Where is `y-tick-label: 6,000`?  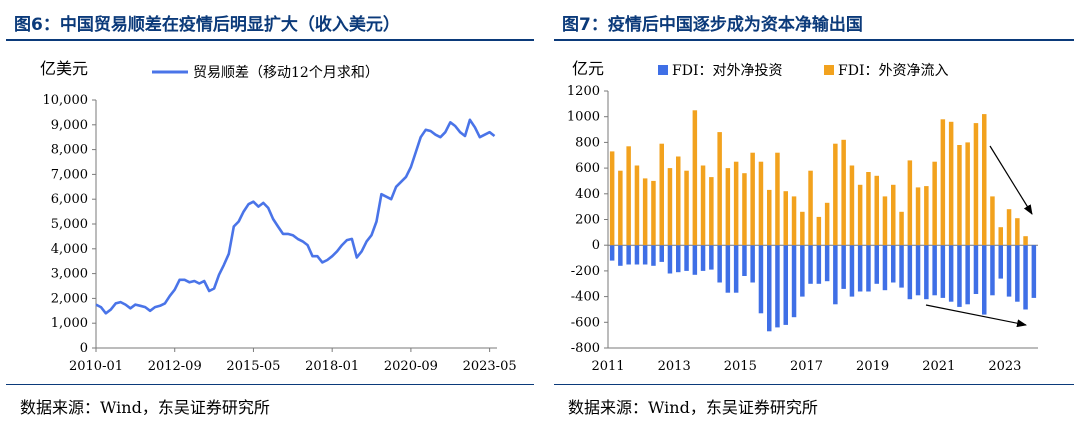
y-tick-label: 6,000 is located at coordinates (69, 199).